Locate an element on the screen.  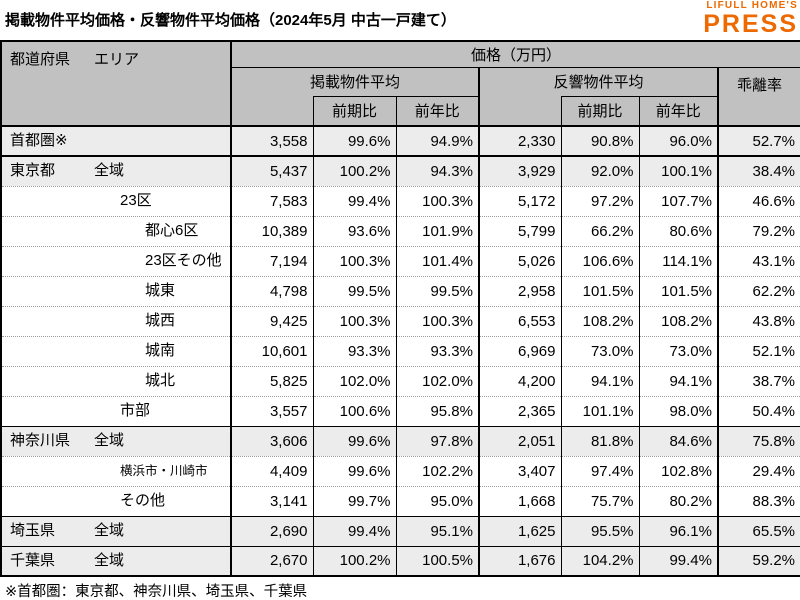
area-label: 市部 is located at coordinates (135, 410).